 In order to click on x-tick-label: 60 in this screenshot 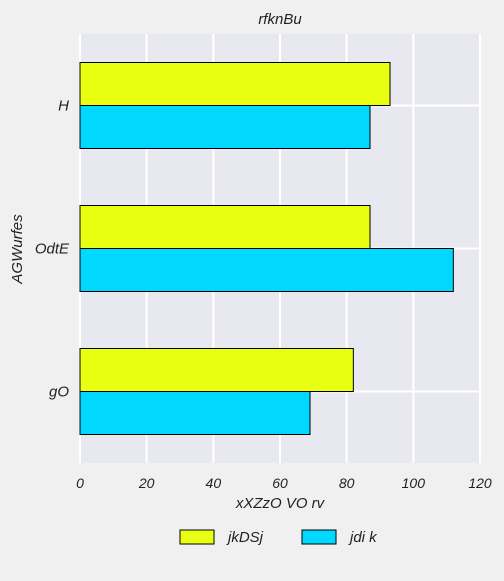, I will do `click(280, 483)`.